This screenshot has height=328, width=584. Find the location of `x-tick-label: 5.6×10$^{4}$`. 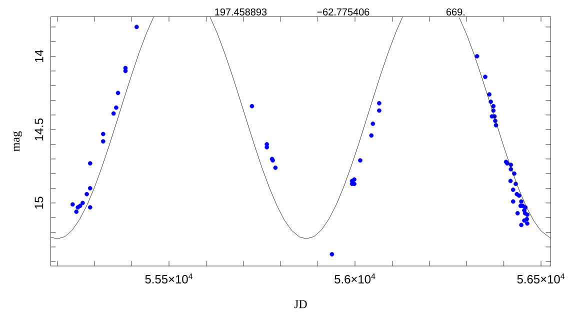

x-tick-label: 5.6×10$^{4}$ is located at coordinates (355, 279).